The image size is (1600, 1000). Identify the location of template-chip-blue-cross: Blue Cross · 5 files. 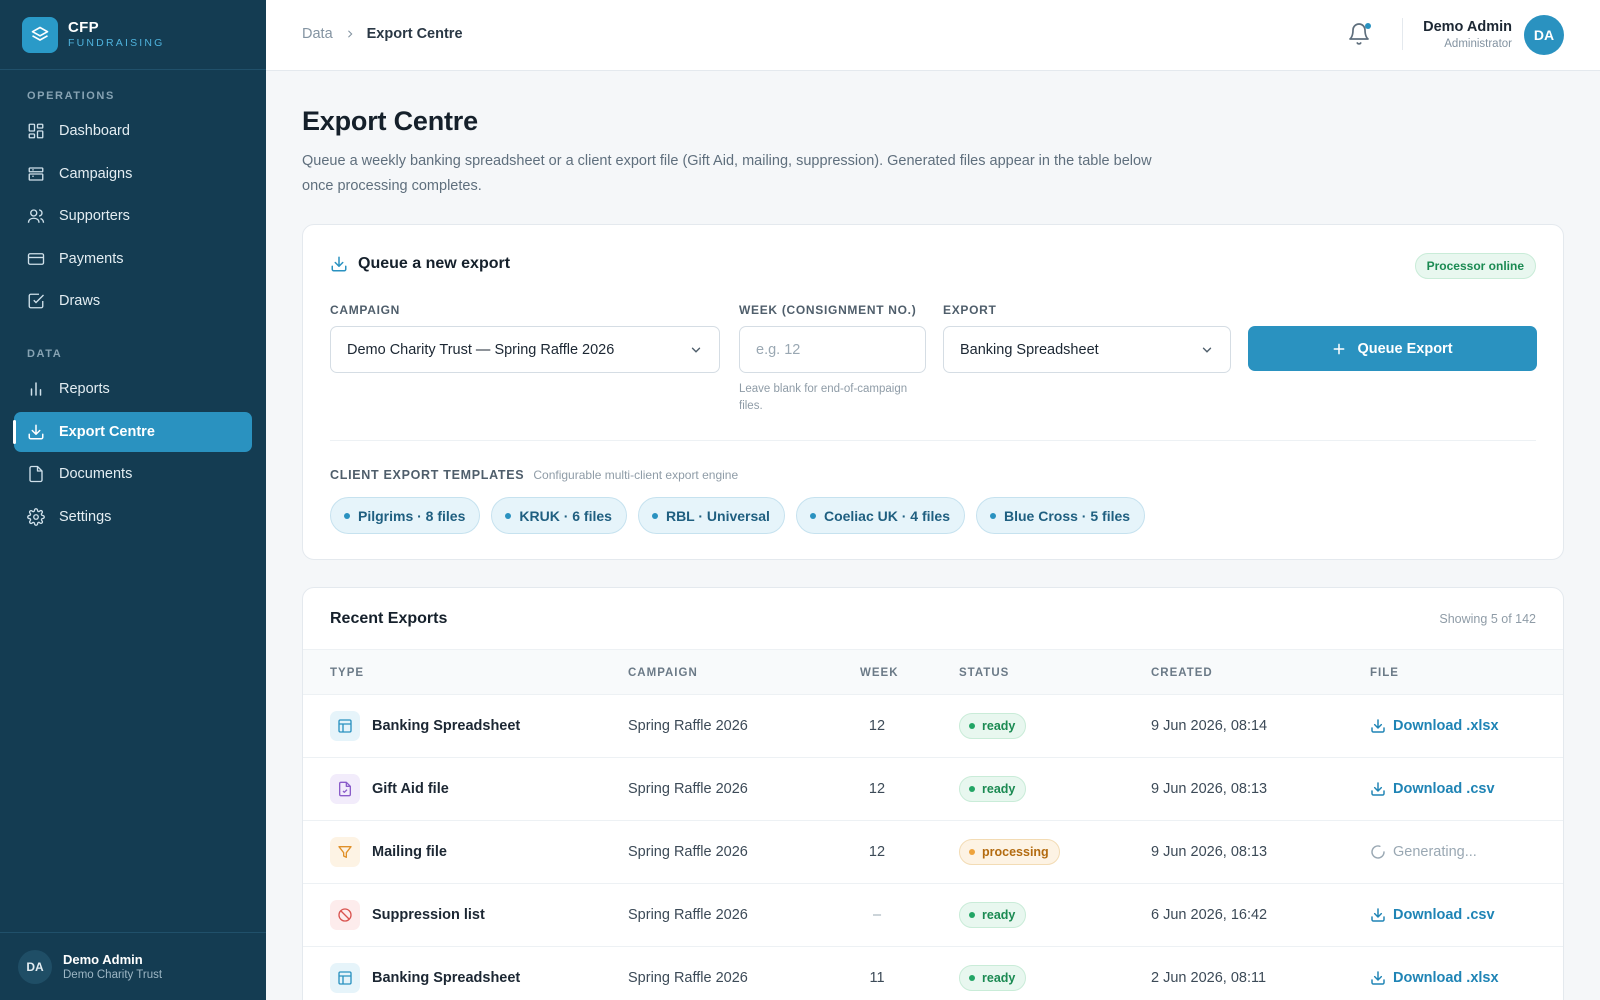
(1061, 515).